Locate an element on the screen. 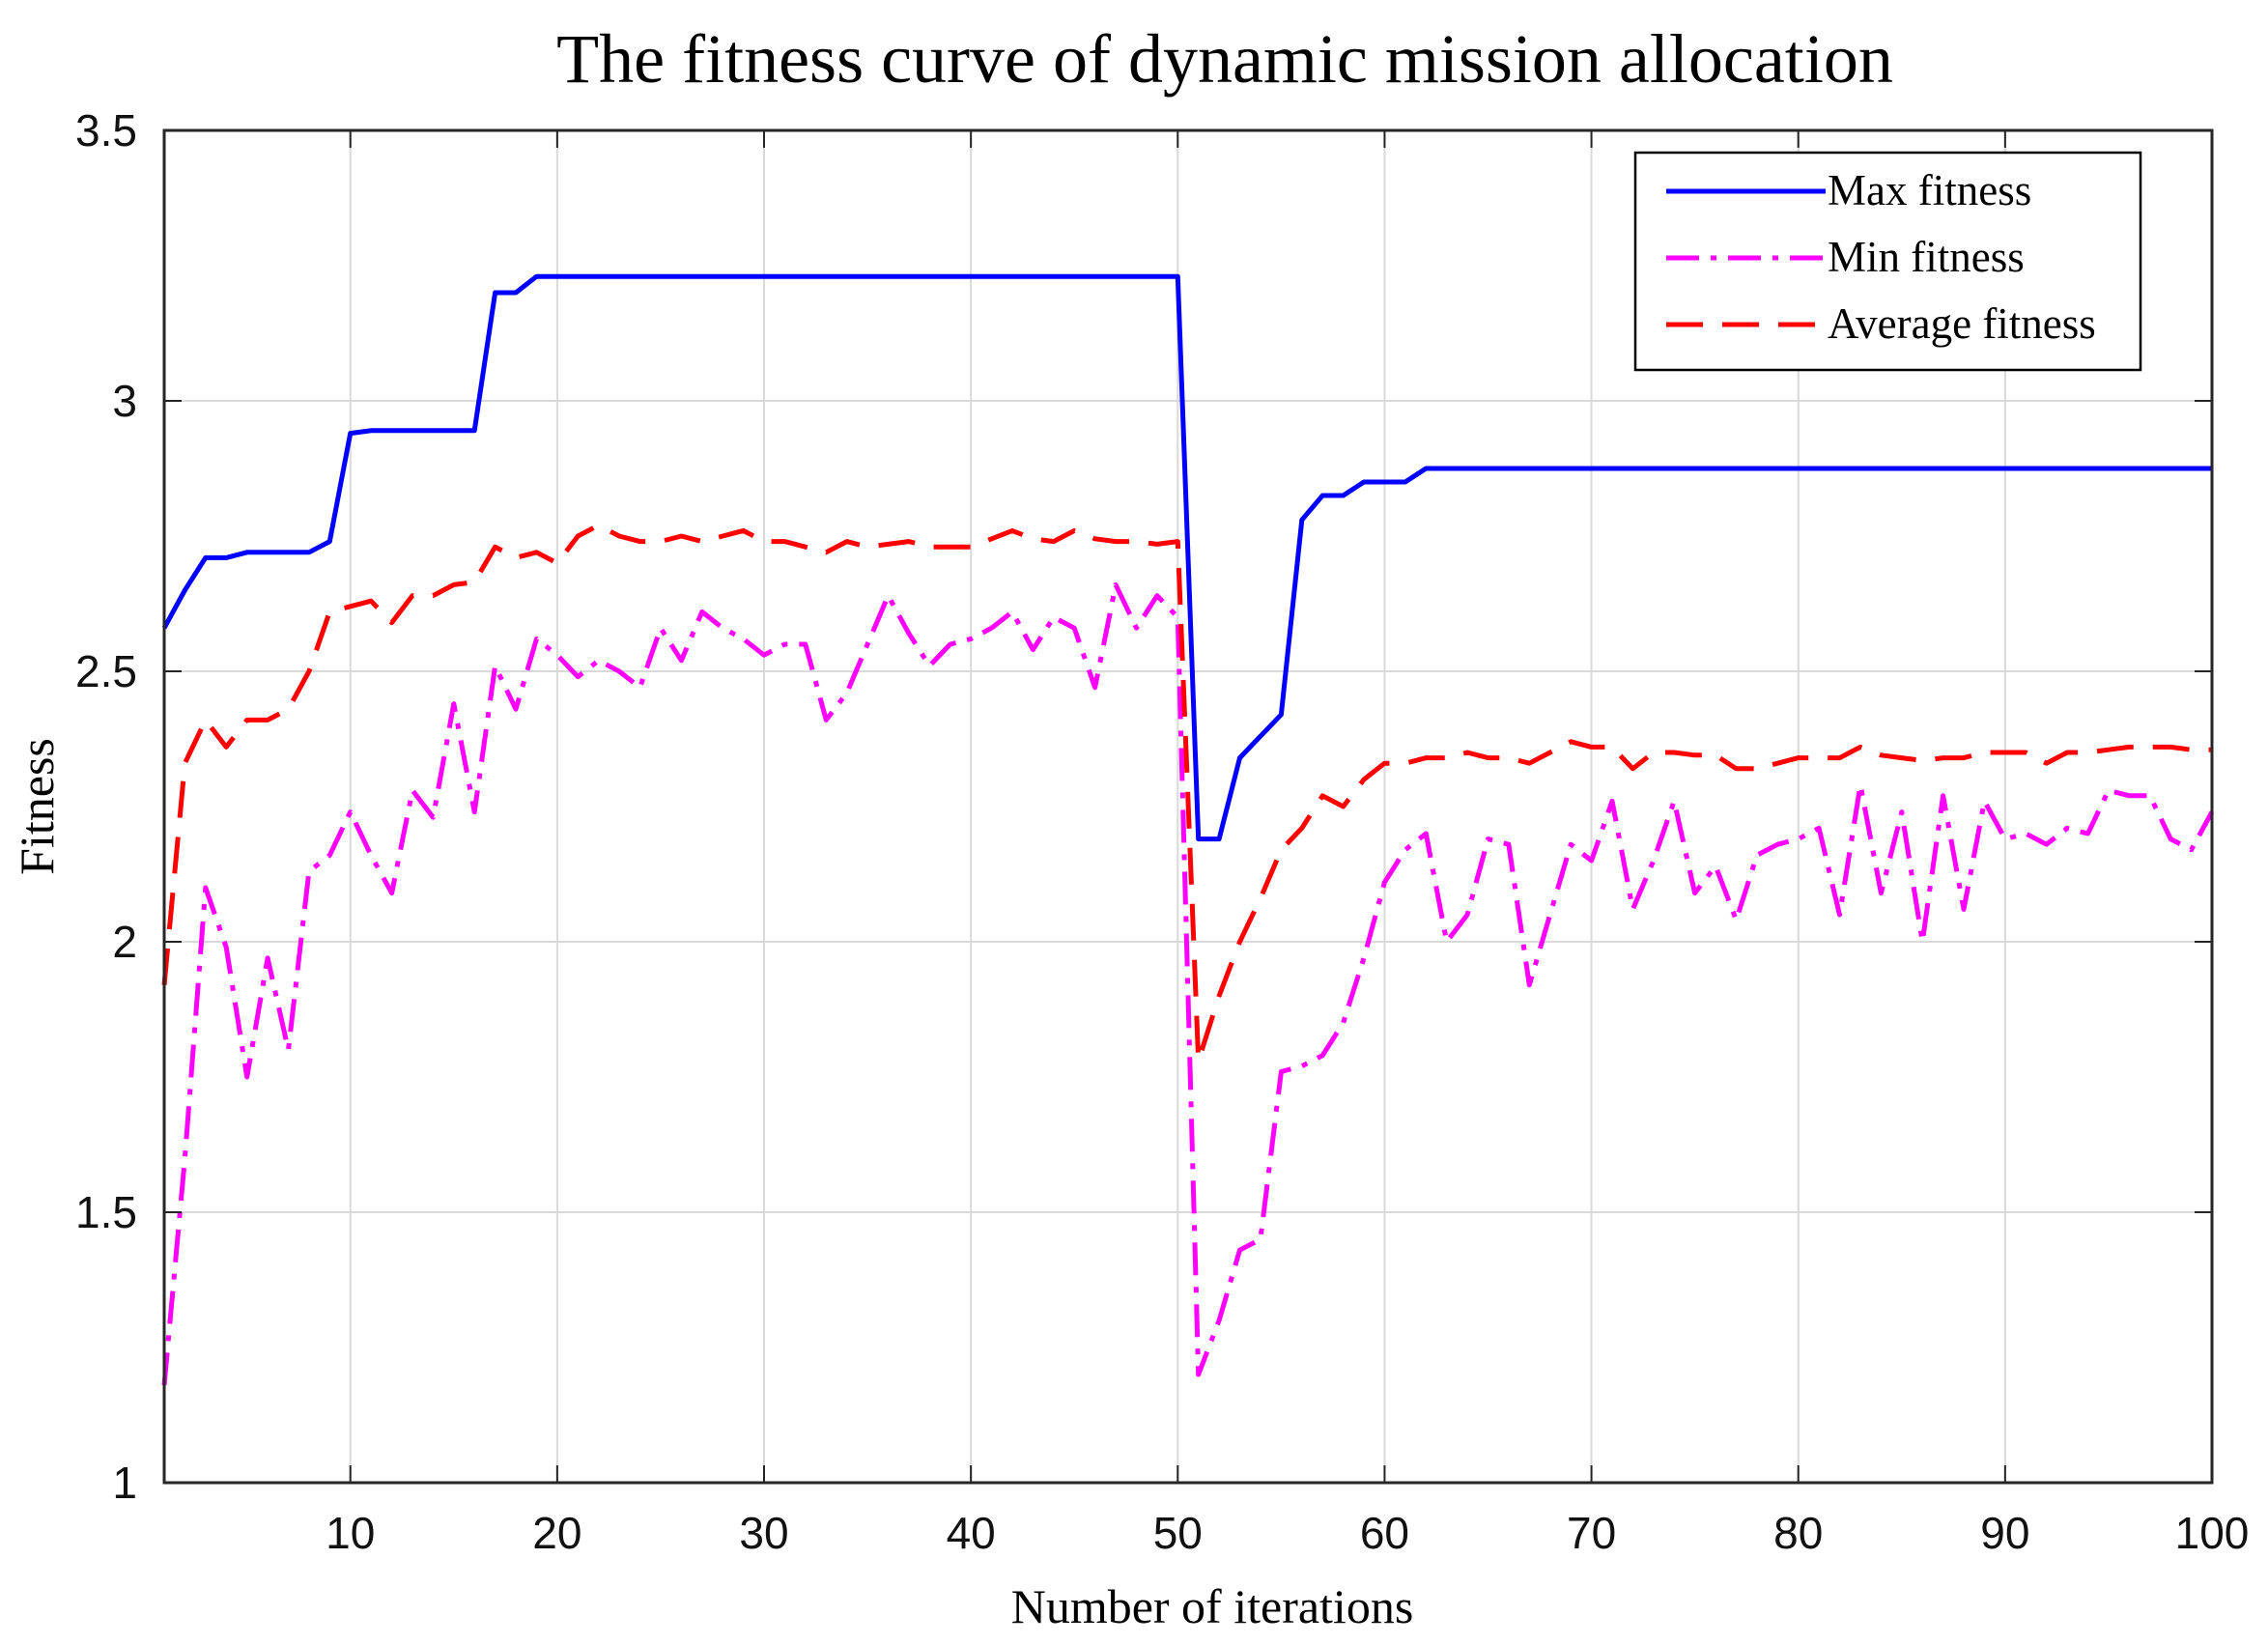 This screenshot has height=1644, width=2268. x-tick-label: 80 is located at coordinates (1798, 1533).